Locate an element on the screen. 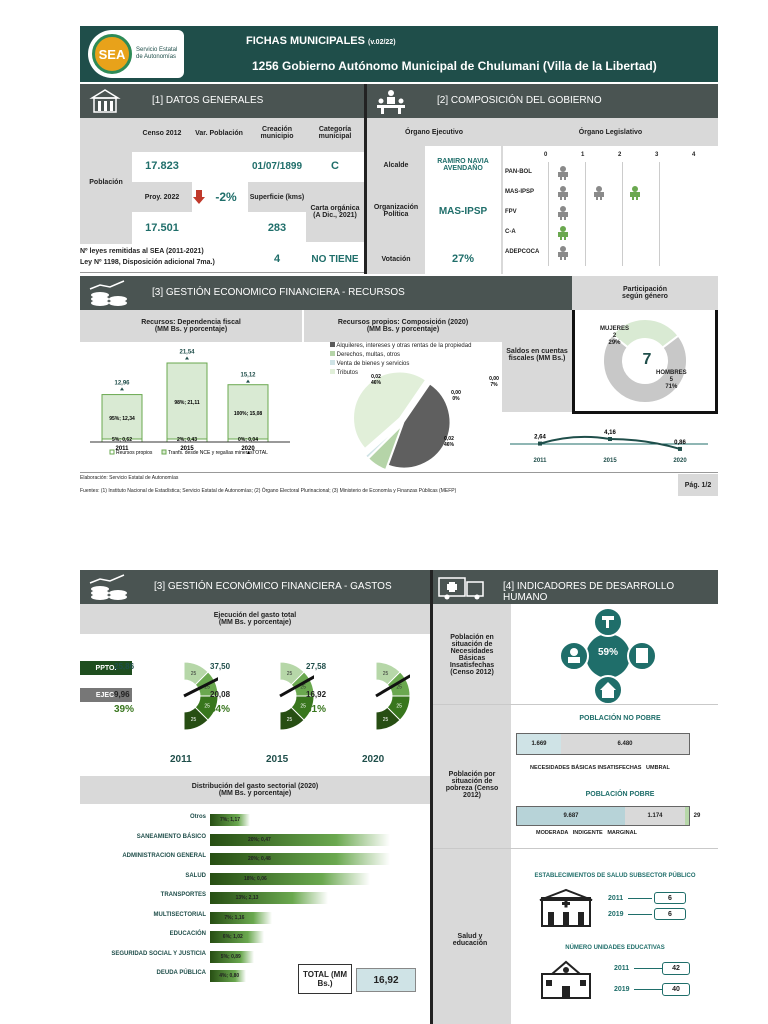  no-pobre-bar: 1.669 6.480 is located at coordinates (603, 744).